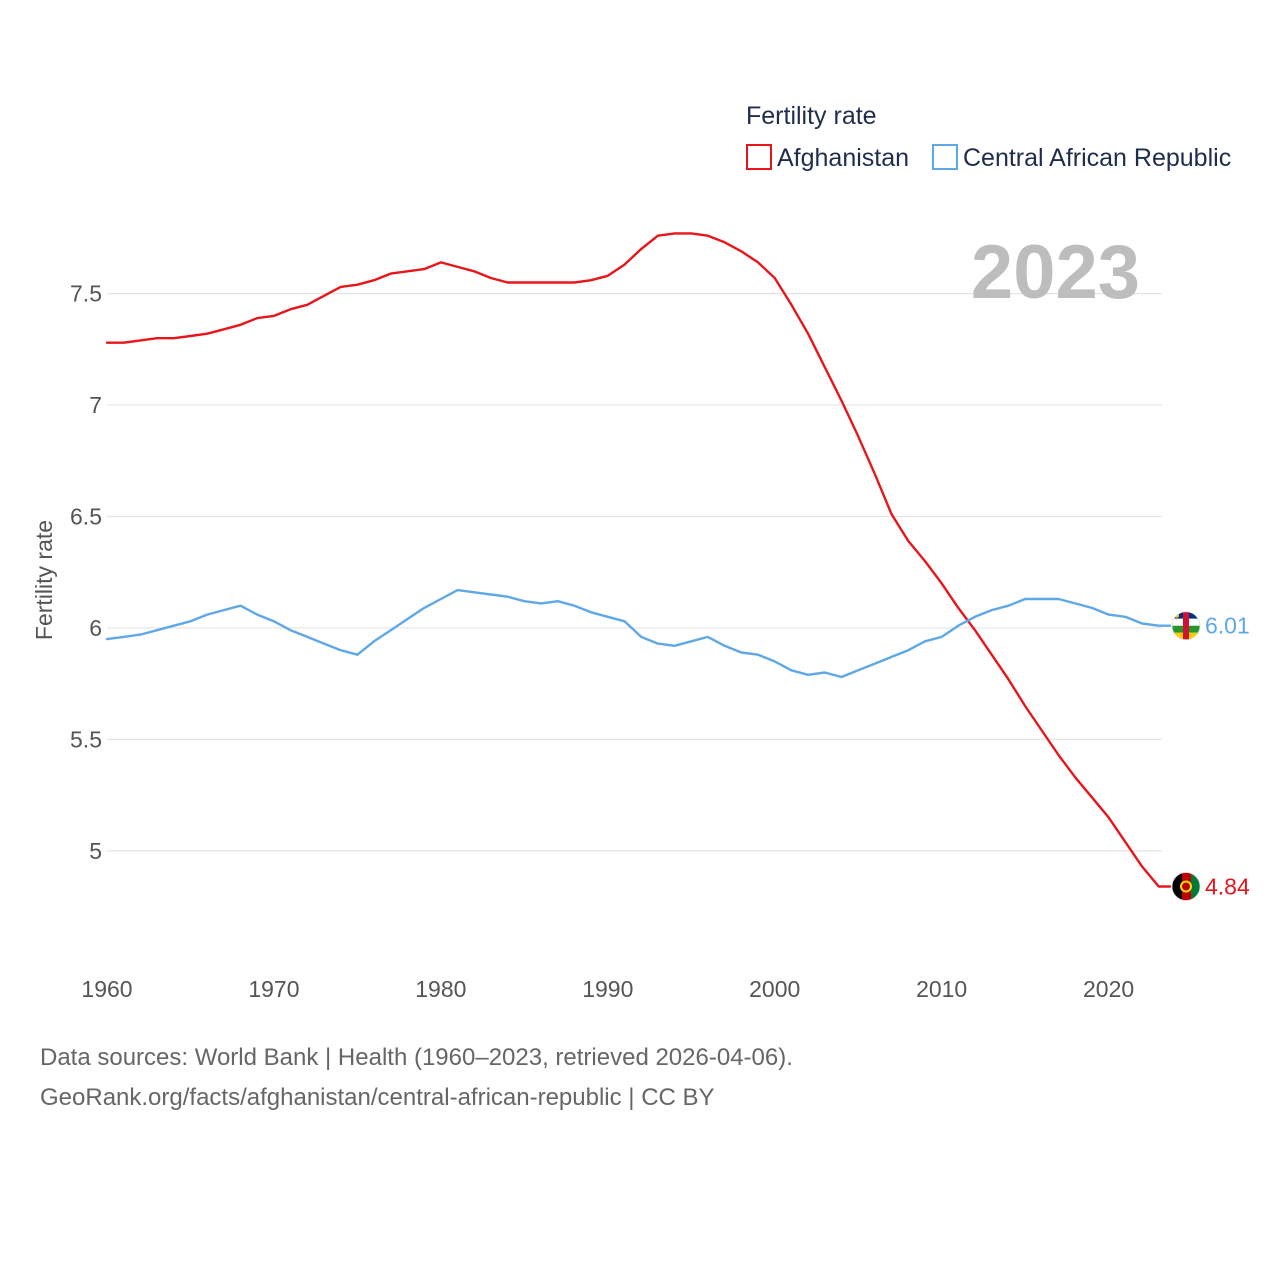 The image size is (1280, 1280). What do you see at coordinates (86, 739) in the screenshot?
I see `y-tick-label: 5.5` at bounding box center [86, 739].